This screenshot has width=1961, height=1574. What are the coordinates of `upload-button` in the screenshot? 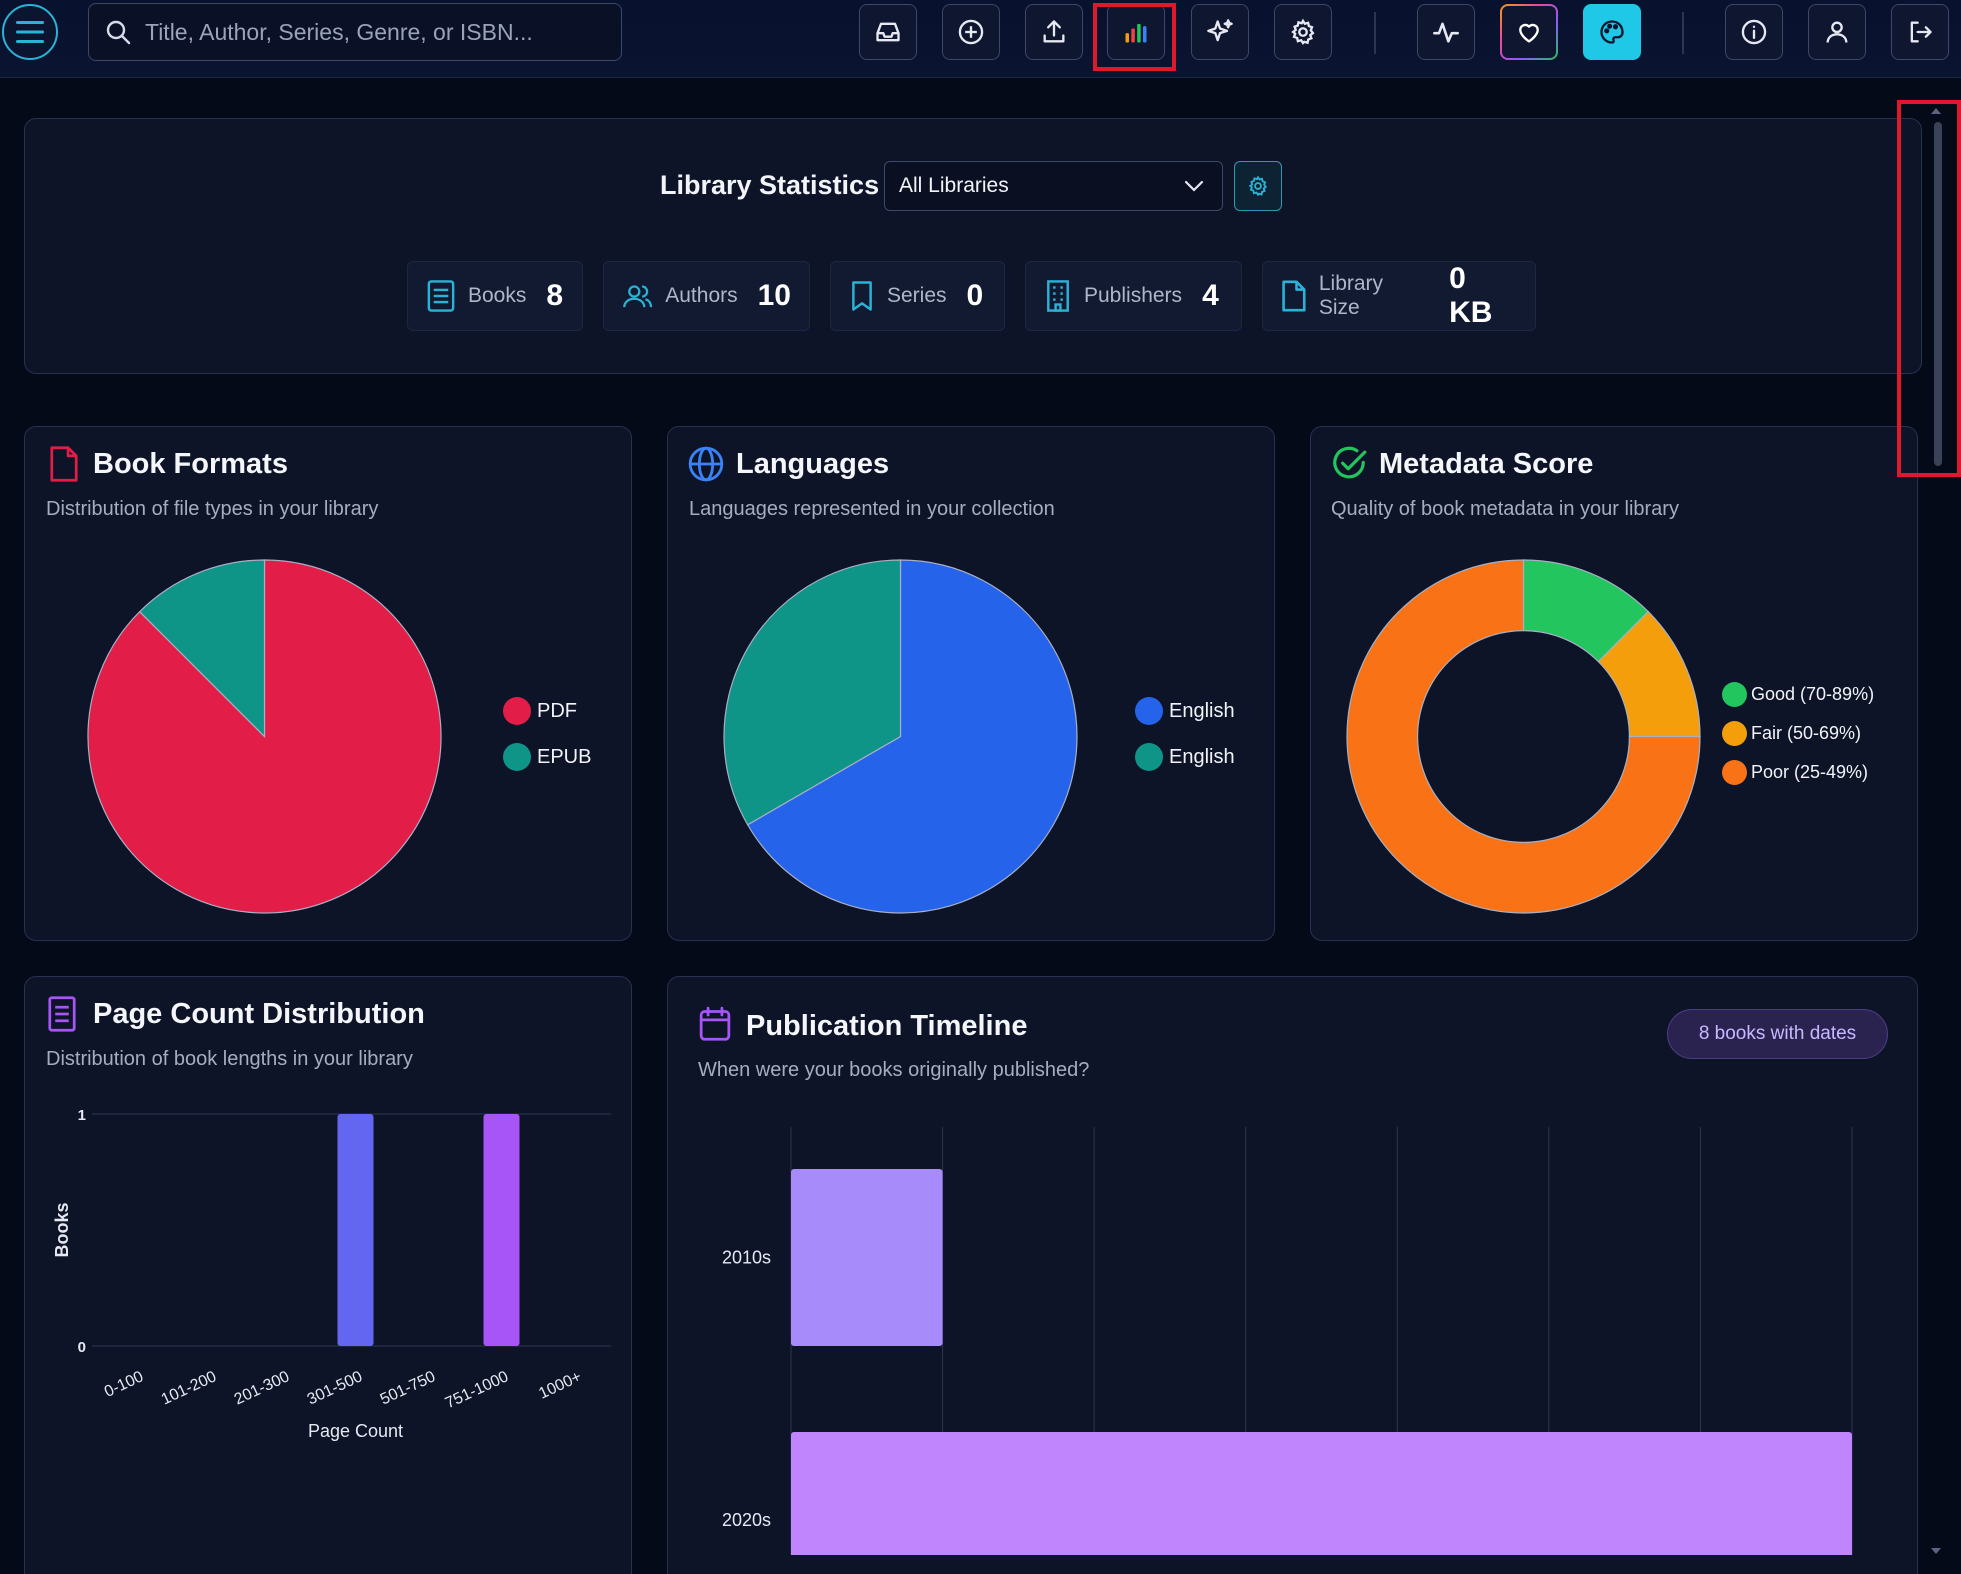 It's located at (1054, 32).